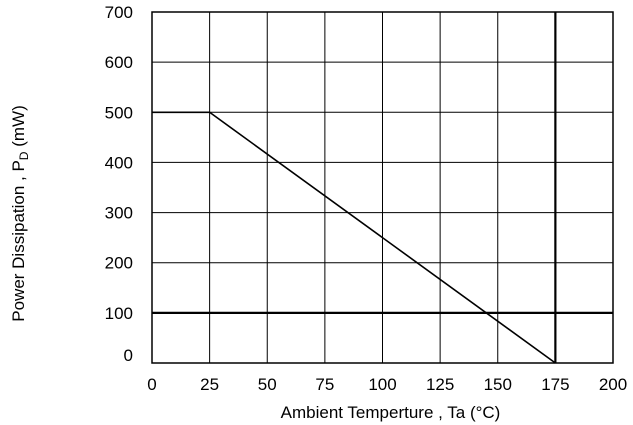 This screenshot has height=425, width=633. What do you see at coordinates (128, 355) in the screenshot?
I see `y-tick-label: 0` at bounding box center [128, 355].